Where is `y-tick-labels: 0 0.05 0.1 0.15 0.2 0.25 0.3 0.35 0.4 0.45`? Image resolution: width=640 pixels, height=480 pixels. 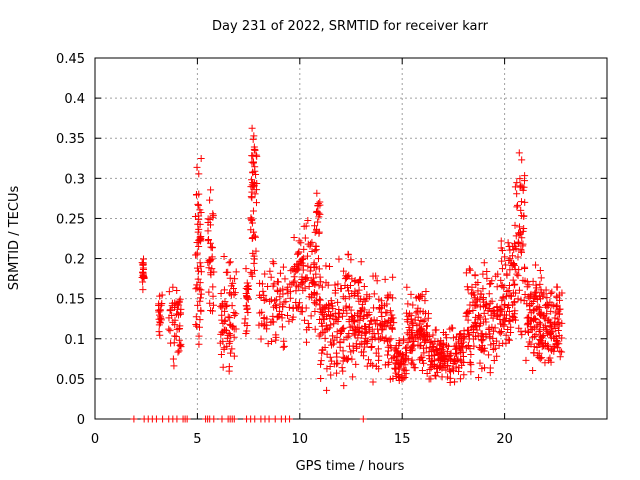 y-tick-labels: 0 0.05 0.1 0.15 0.2 0.25 0.3 0.35 0.4 0.45 is located at coordinates (70, 240).